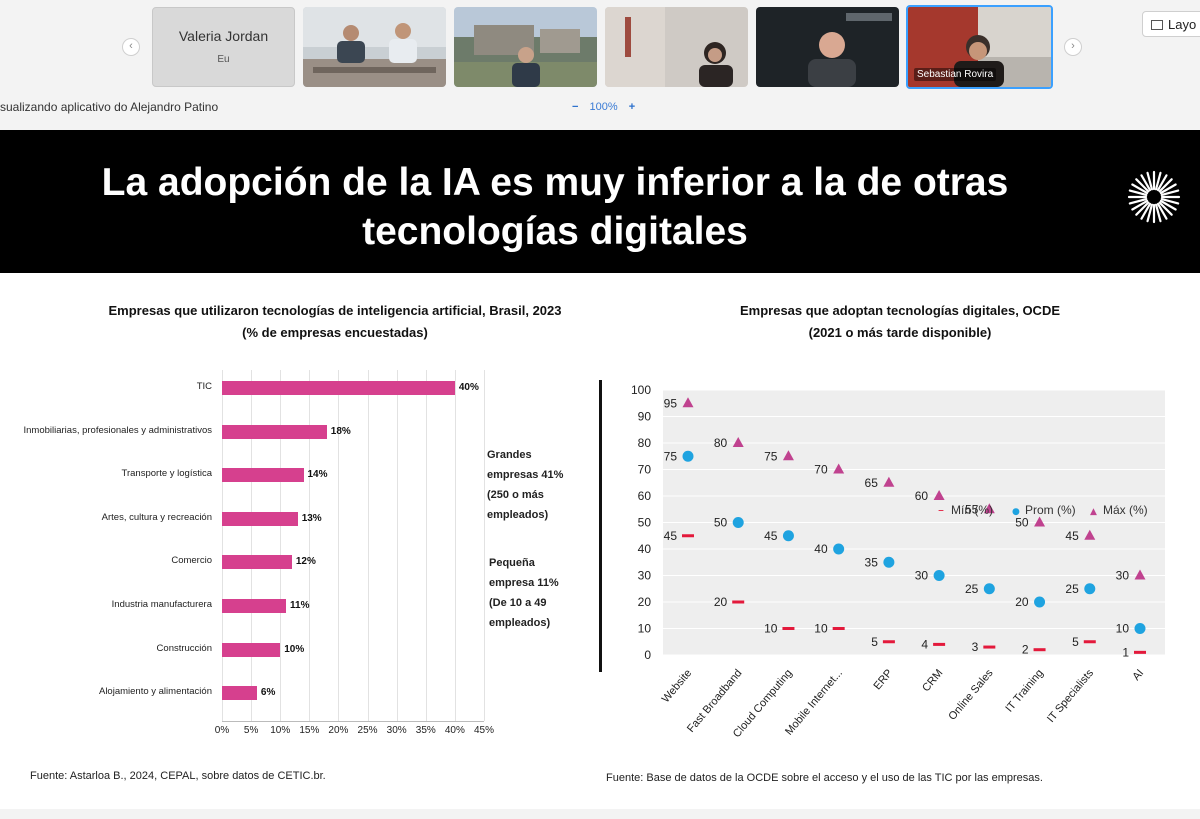 The height and width of the screenshot is (819, 1200). I want to click on dot-chart-y-tick: 90, so click(645, 417).